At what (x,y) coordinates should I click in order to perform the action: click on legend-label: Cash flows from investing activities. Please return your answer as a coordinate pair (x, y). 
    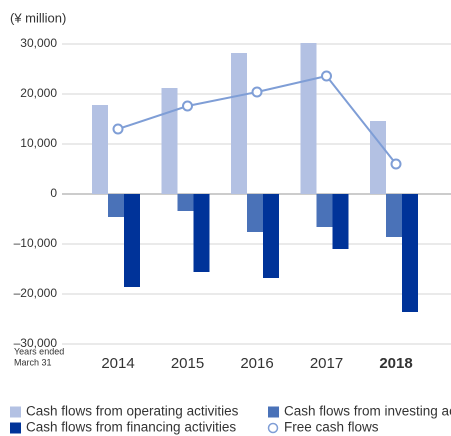
    Looking at the image, I should click on (367, 411).